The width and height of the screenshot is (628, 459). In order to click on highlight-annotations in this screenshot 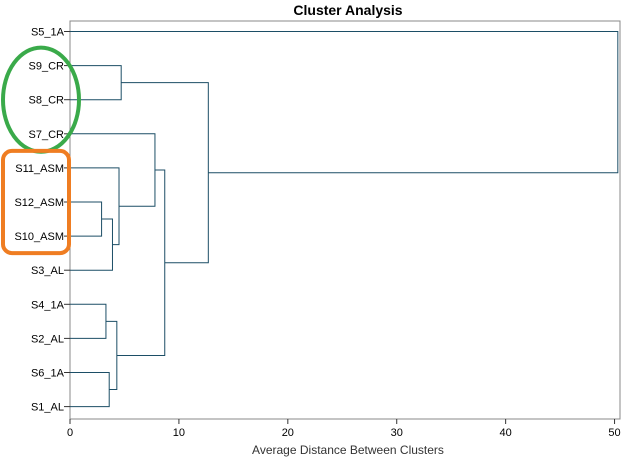, I will do `click(41, 150)`.